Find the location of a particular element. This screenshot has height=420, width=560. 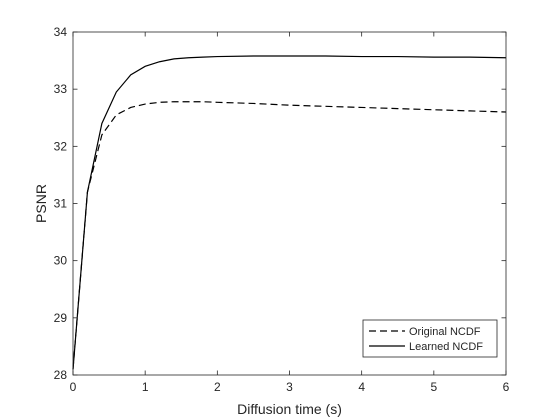

x-tick-label: 3 is located at coordinates (289, 387).